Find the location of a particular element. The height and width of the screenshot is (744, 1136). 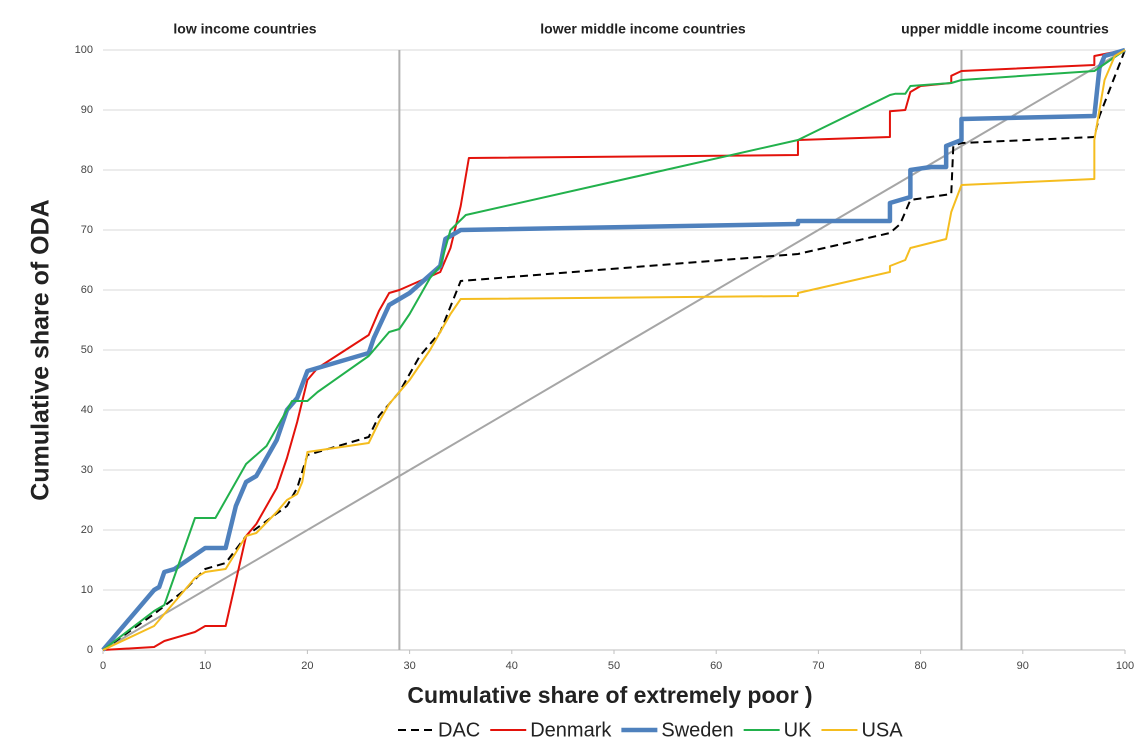

y-tick-label: 90 is located at coordinates (87, 110).